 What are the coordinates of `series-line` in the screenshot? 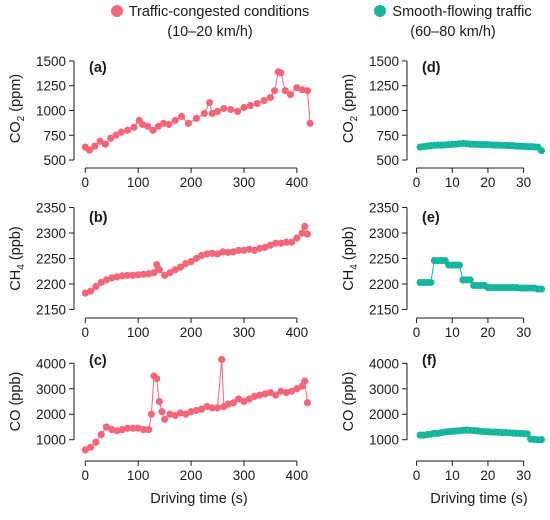 It's located at (196, 405).